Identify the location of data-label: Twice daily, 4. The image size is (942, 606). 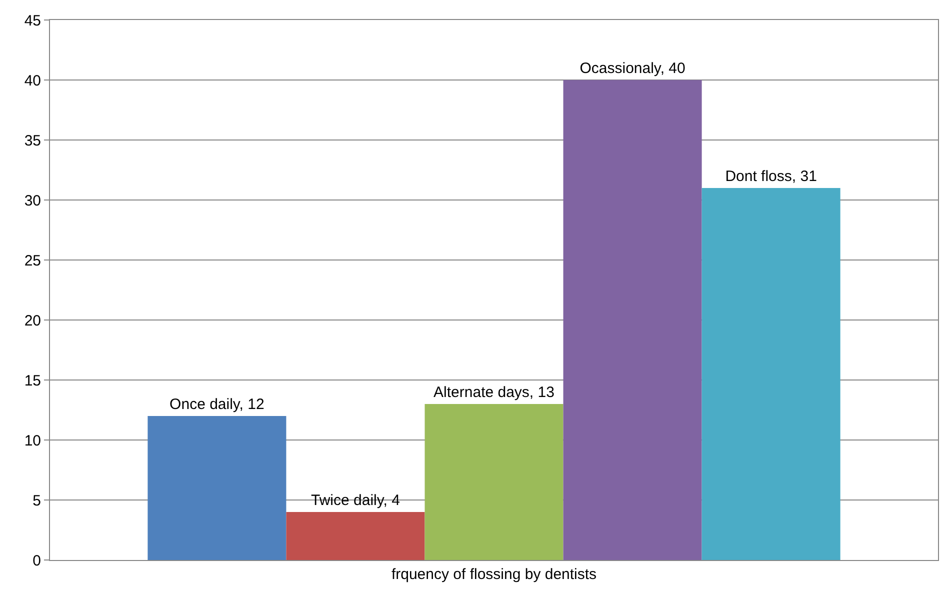
(355, 500).